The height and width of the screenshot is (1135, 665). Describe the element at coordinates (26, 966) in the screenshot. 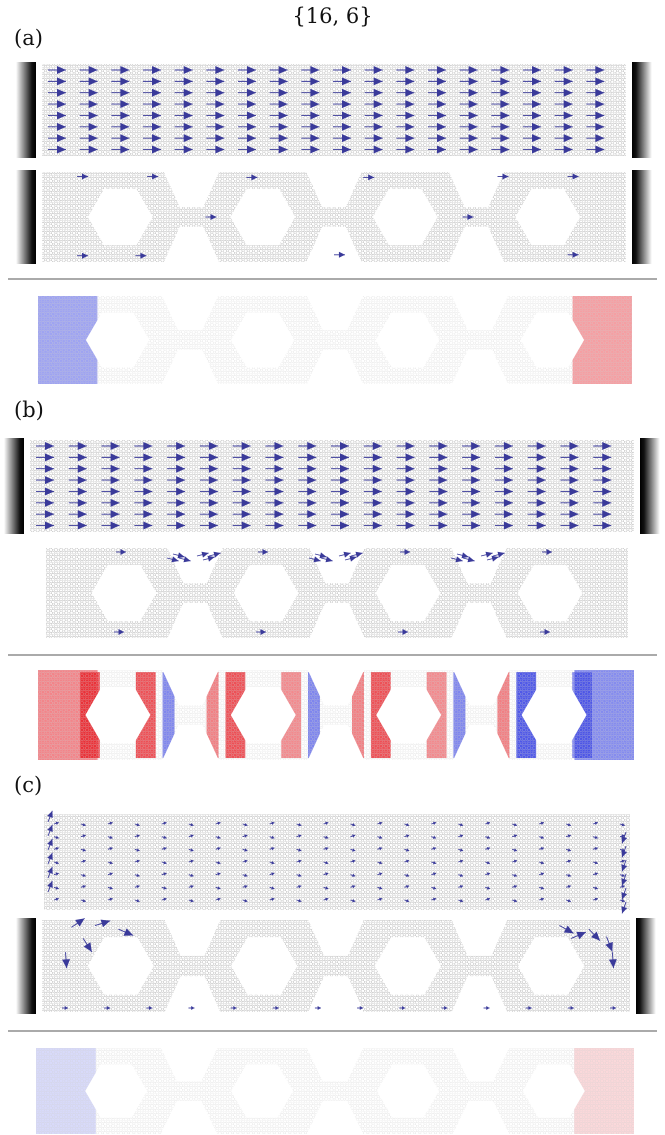

I see `lead-left` at that location.